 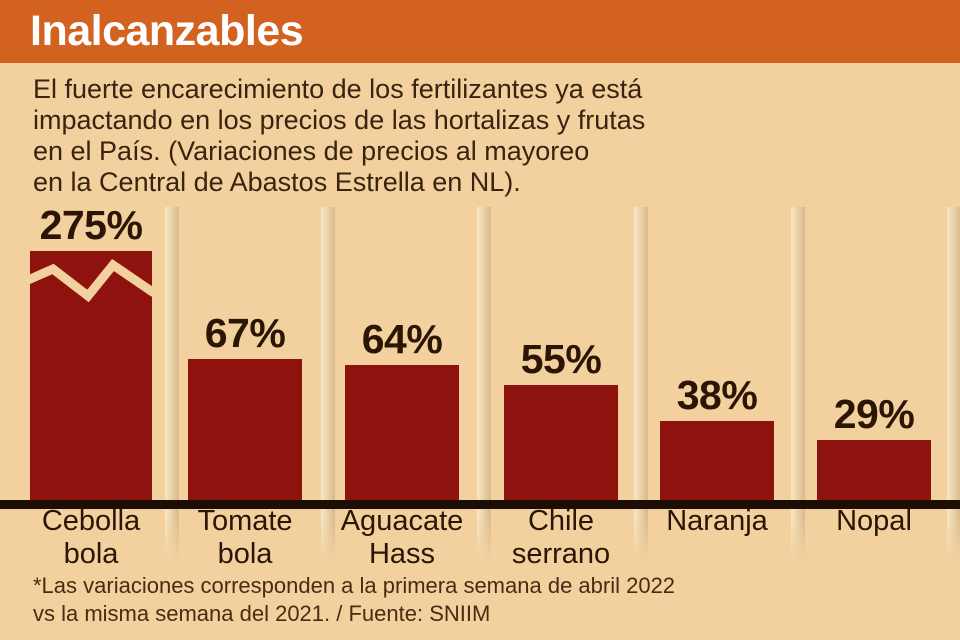 I want to click on bar-category-label: Aguacate Hass, so click(x=402, y=537).